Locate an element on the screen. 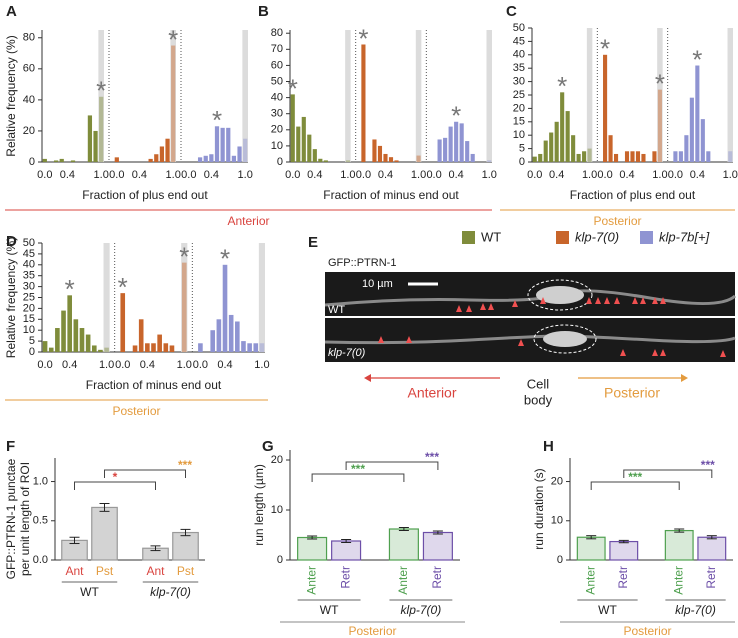 This screenshot has height=638, width=738. row-label: WT is located at coordinates (336, 310).